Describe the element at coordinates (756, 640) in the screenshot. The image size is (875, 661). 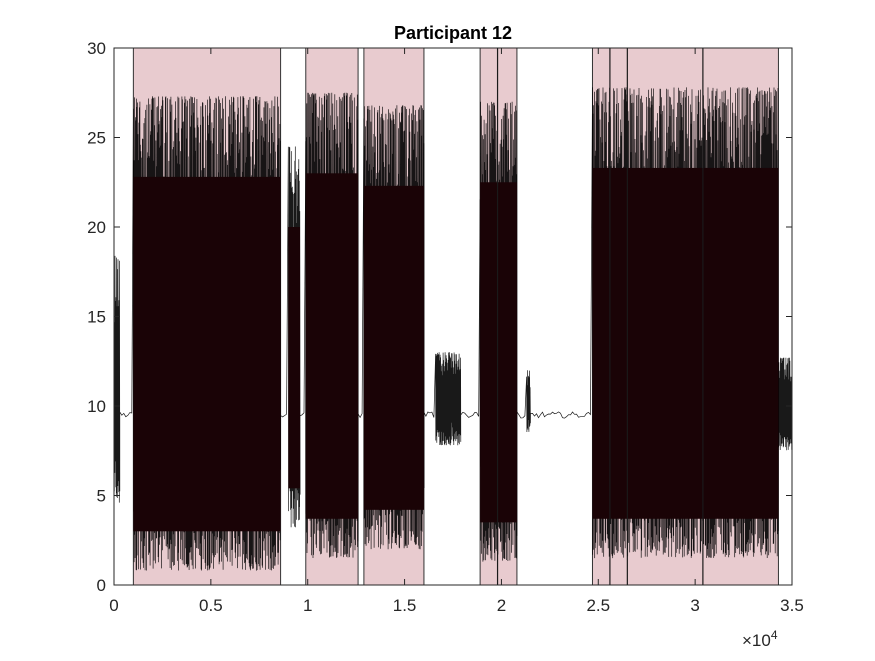
I see `x-exponent-base: ×10` at that location.